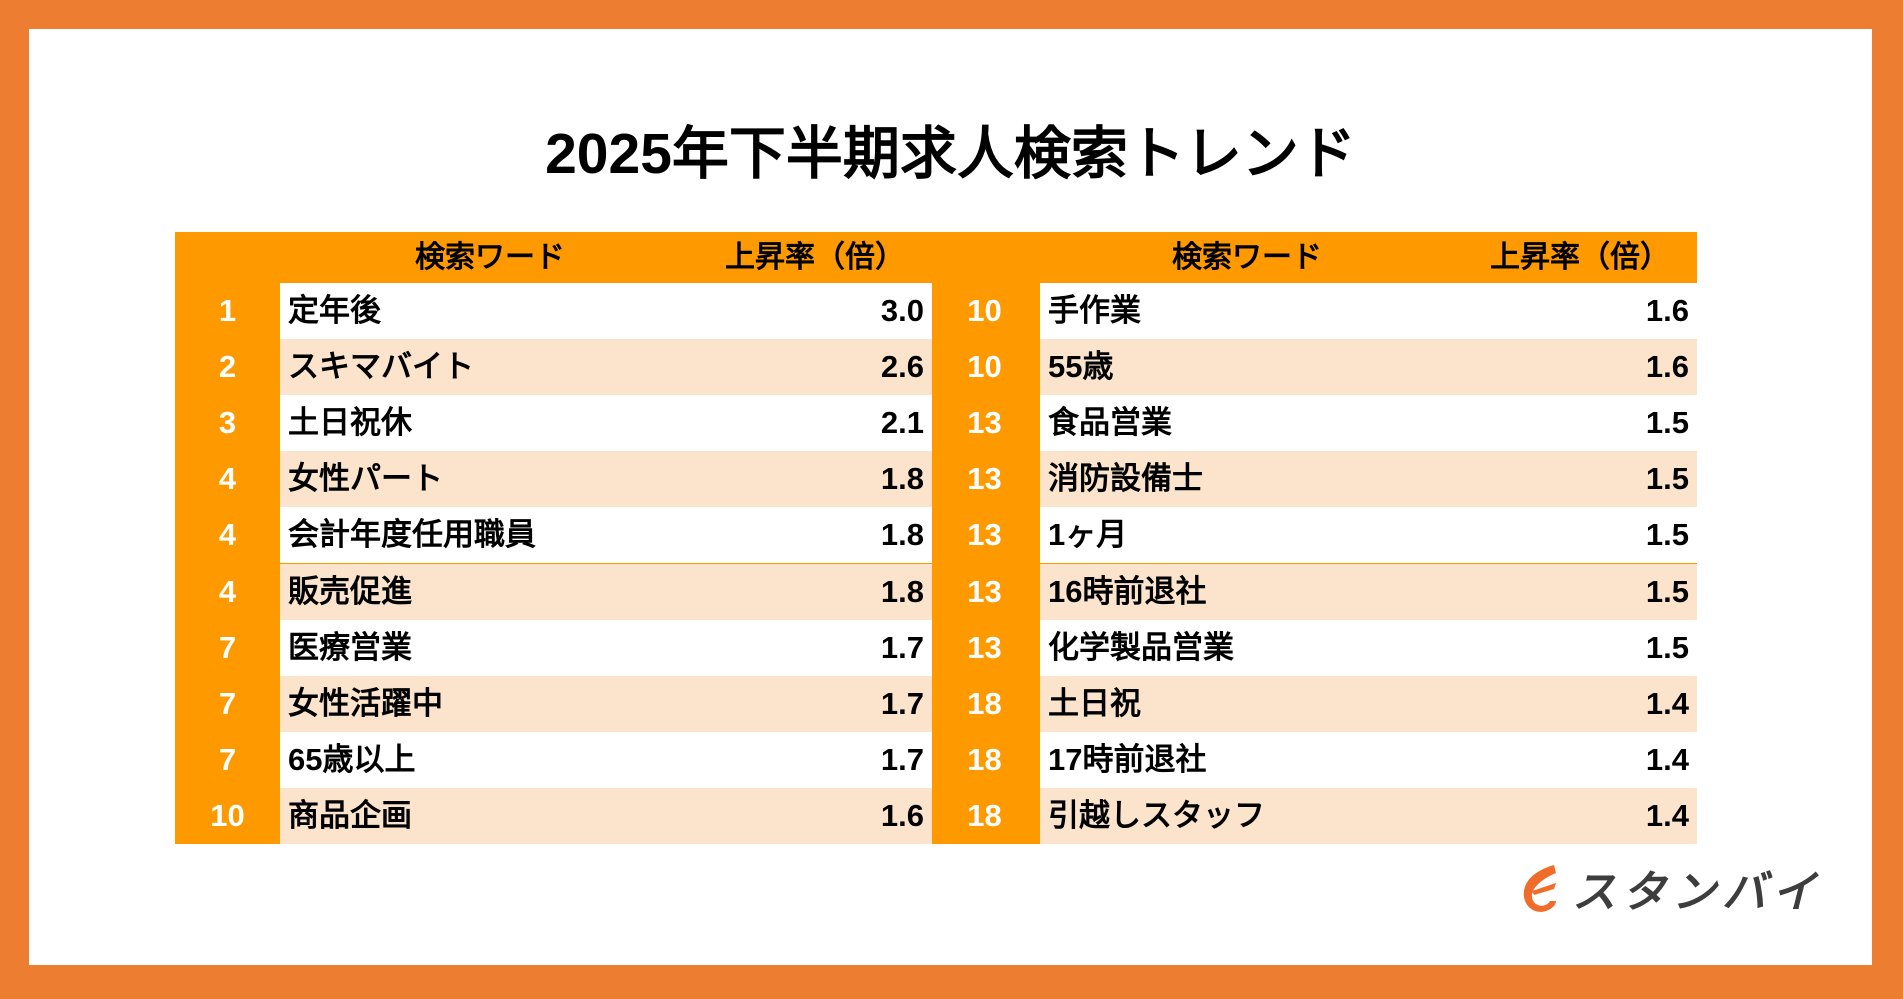 The image size is (1903, 999). I want to click on header-keyword-right: 検索ワード, so click(1247, 257).